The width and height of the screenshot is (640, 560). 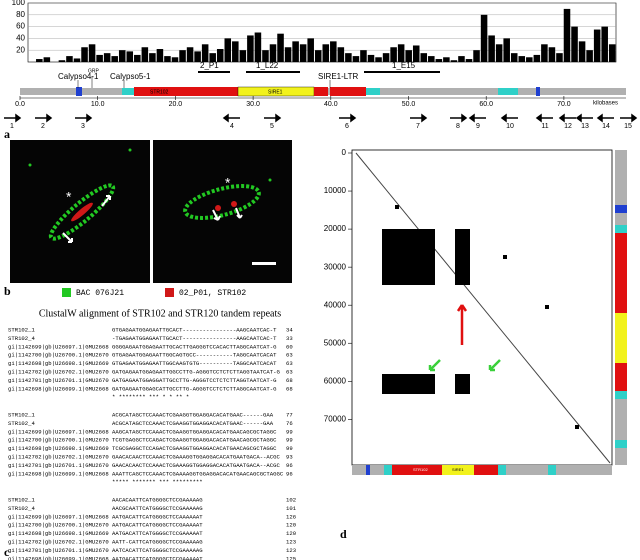 I want to click on clone-label: 2_P1, so click(x=209, y=65).